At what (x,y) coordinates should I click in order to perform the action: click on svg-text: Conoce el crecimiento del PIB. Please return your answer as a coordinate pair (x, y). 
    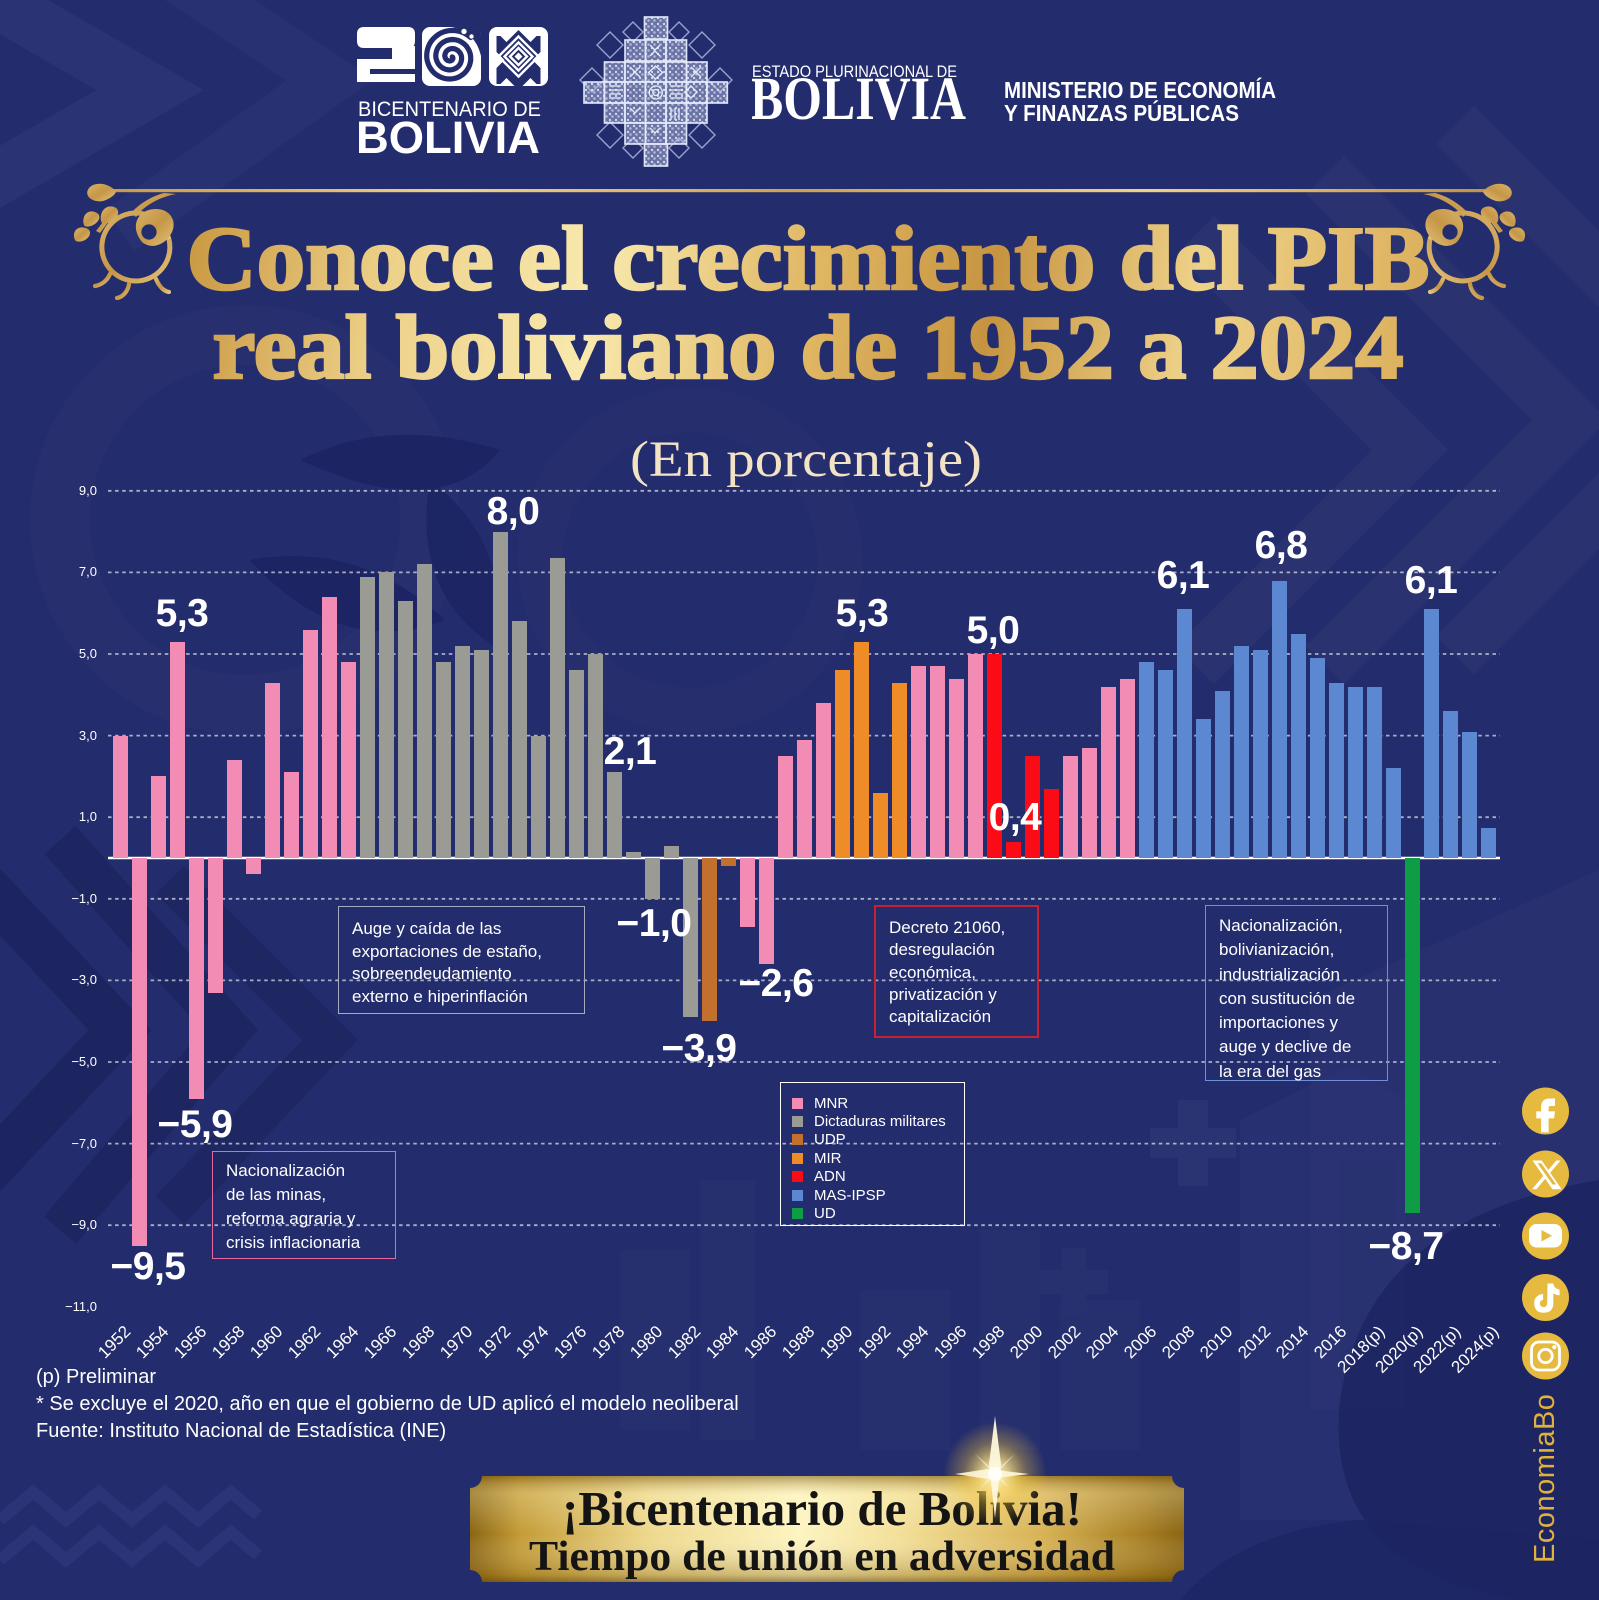
    Looking at the image, I should click on (808, 258).